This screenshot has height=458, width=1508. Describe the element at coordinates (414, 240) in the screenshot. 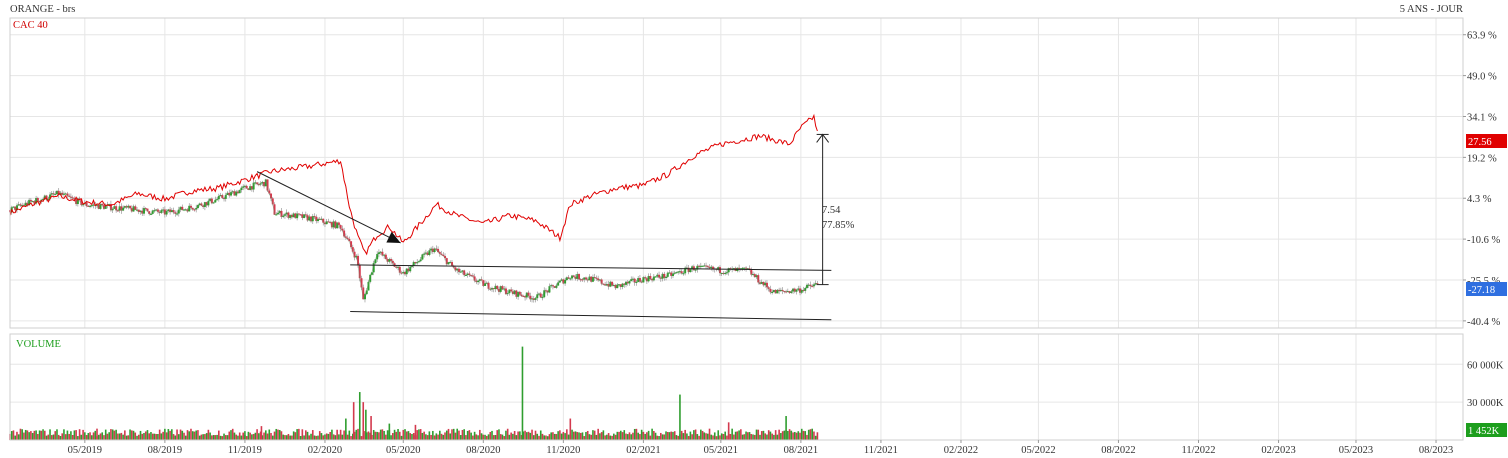

I see `orange-price-series` at that location.